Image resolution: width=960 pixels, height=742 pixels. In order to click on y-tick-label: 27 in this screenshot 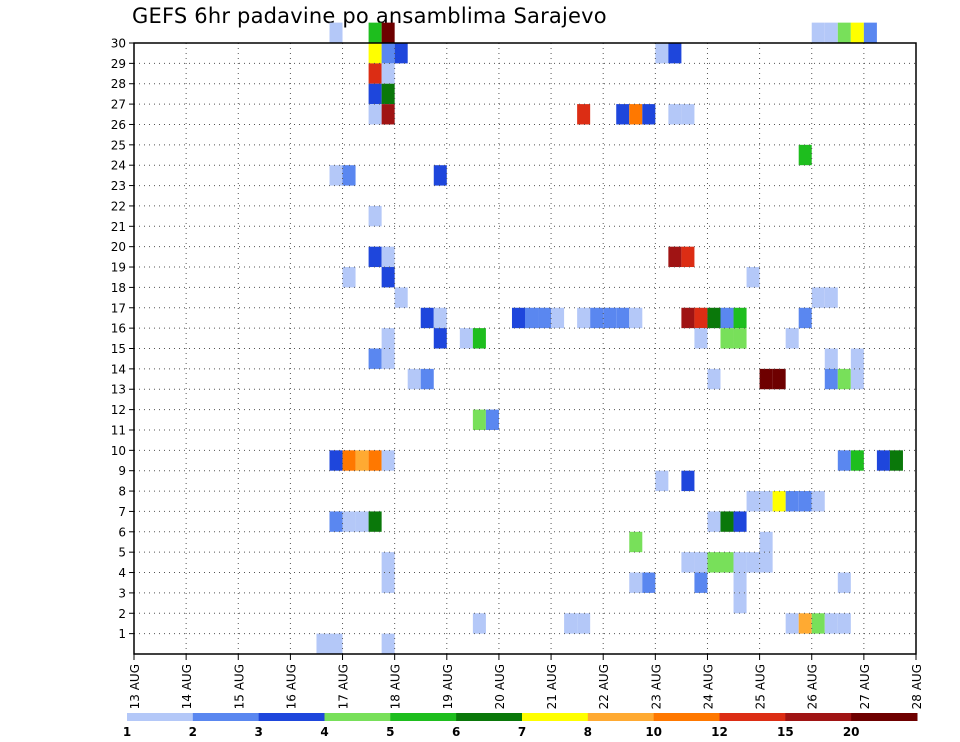, I will do `click(118, 105)`.